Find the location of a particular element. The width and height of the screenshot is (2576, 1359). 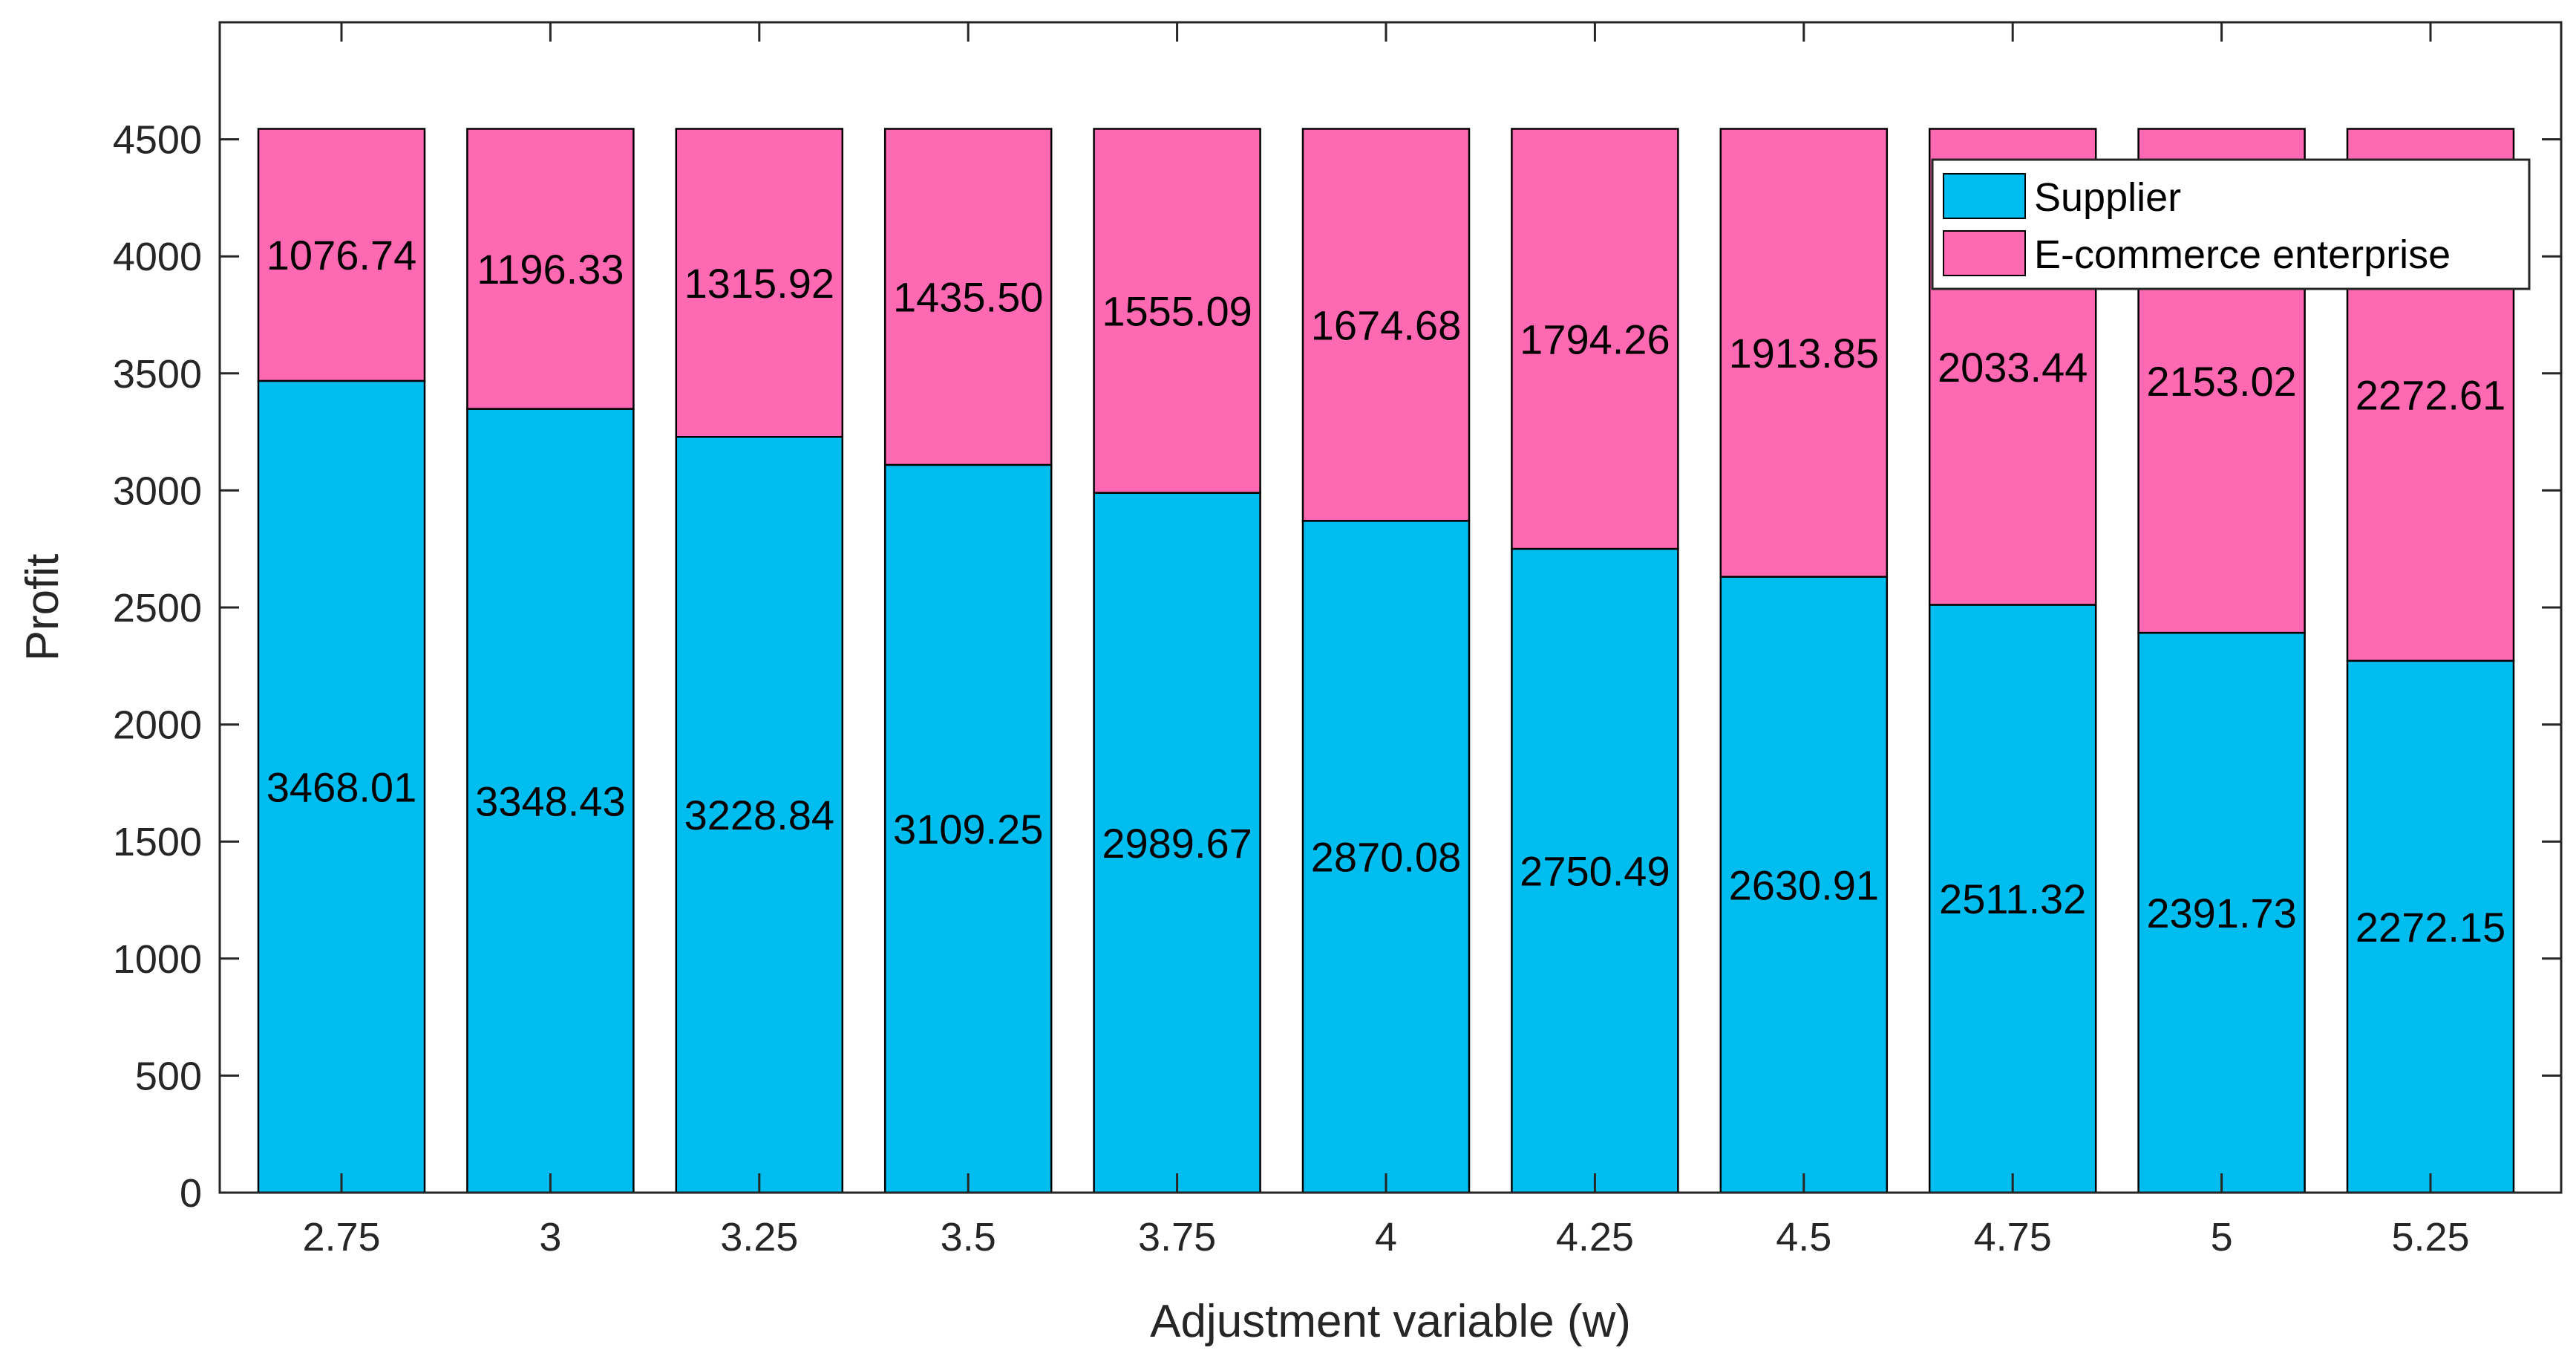

y-tick-label-4000: 4000 is located at coordinates (157, 257).